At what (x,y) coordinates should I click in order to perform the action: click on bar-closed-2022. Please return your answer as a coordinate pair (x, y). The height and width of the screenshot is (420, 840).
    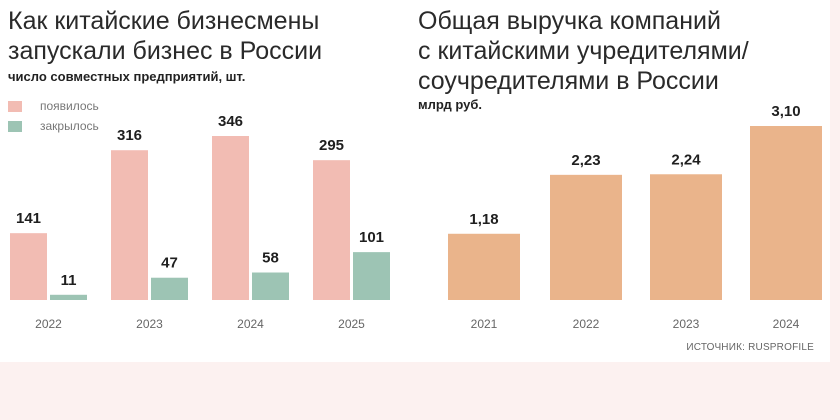
    Looking at the image, I should click on (68, 297).